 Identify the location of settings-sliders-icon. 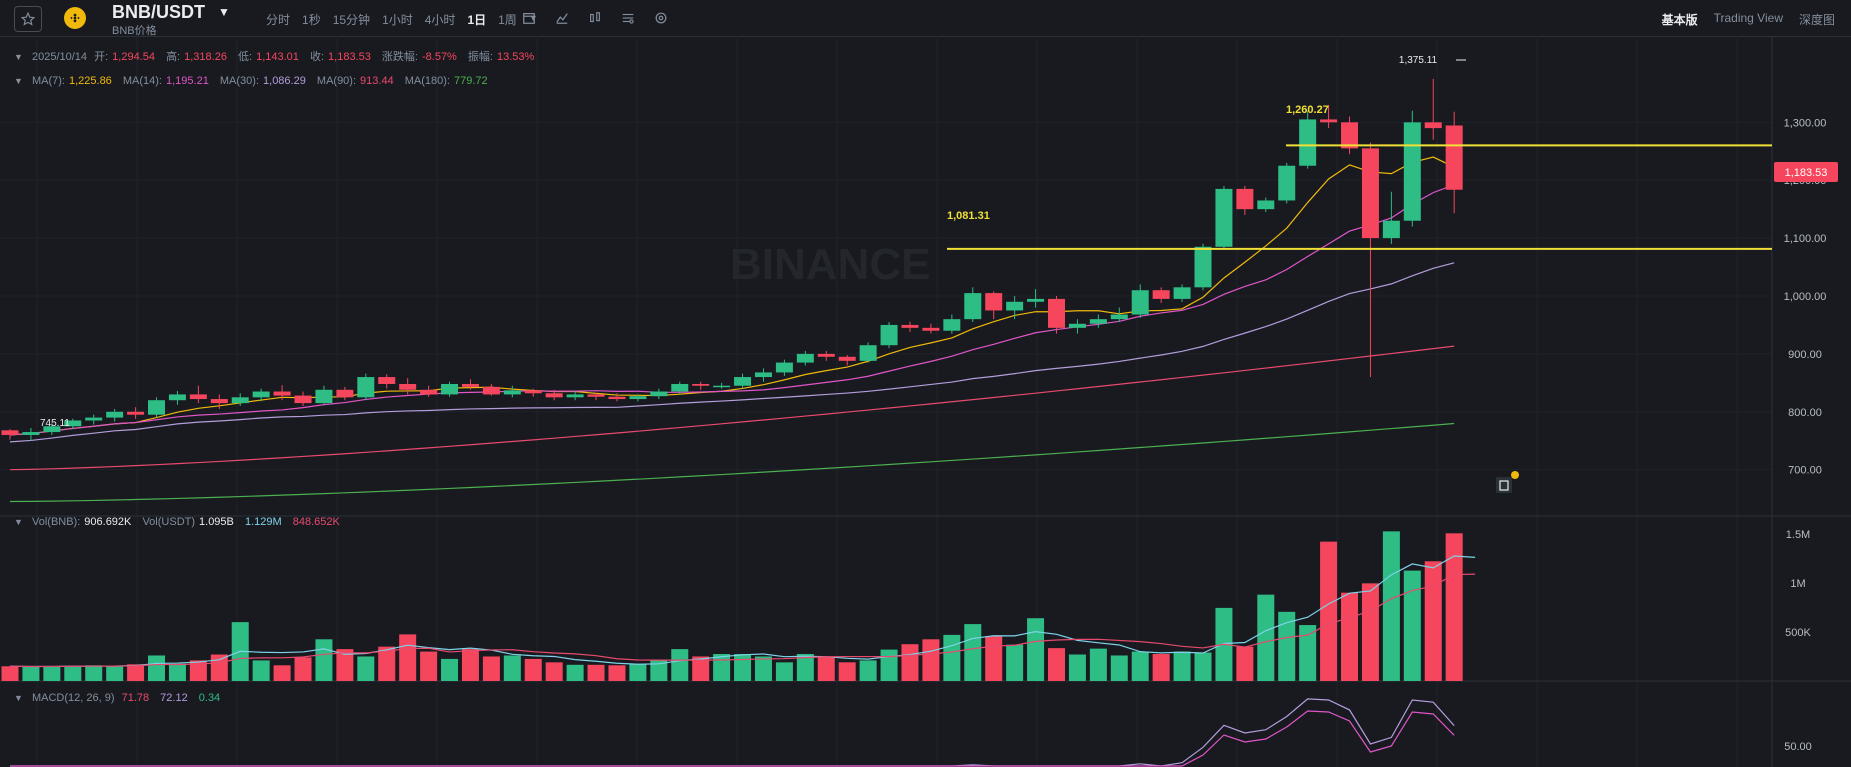
(628, 18).